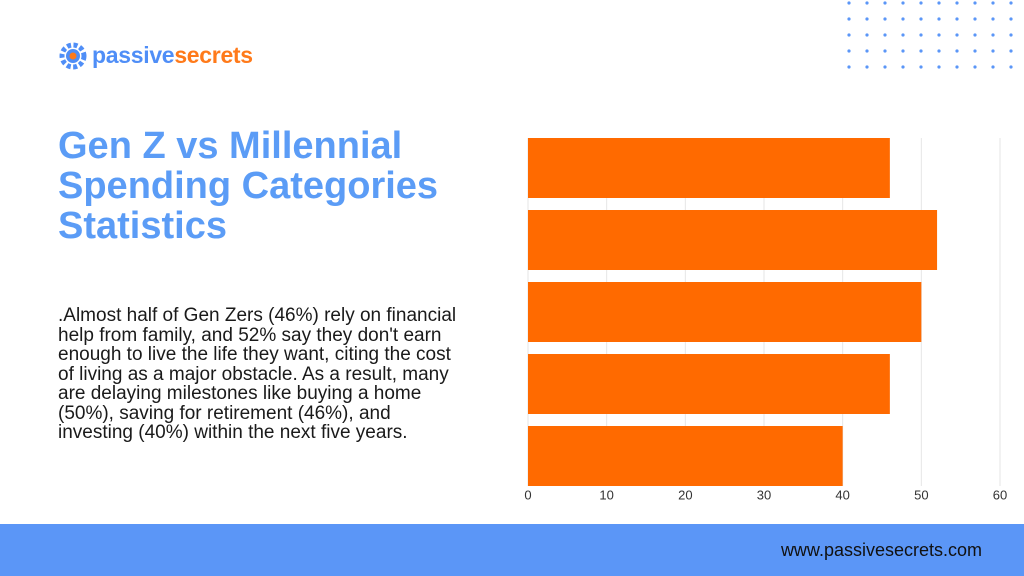 Image resolution: width=1024 pixels, height=576 pixels. What do you see at coordinates (606, 494) in the screenshot?
I see `x-tick-label: 10` at bounding box center [606, 494].